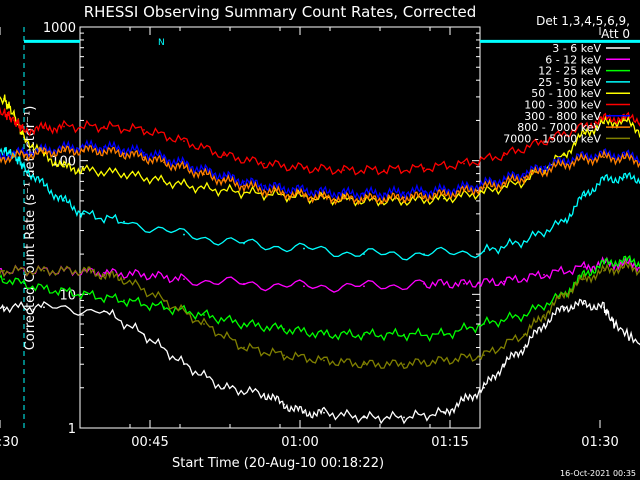  Describe the element at coordinates (598, 473) in the screenshot. I see `footer-timestamp: 16-Oct-2021 00:35` at that location.